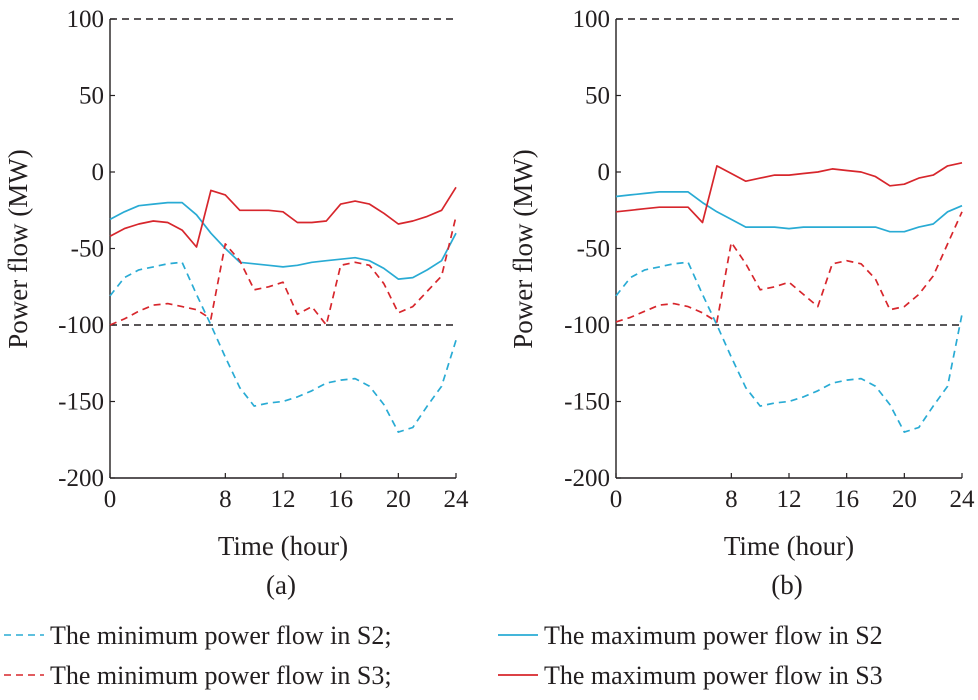 Image resolution: width=978 pixels, height=700 pixels. Describe the element at coordinates (963, 499) in the screenshot. I see `x-tick-label-b: 24` at that location.